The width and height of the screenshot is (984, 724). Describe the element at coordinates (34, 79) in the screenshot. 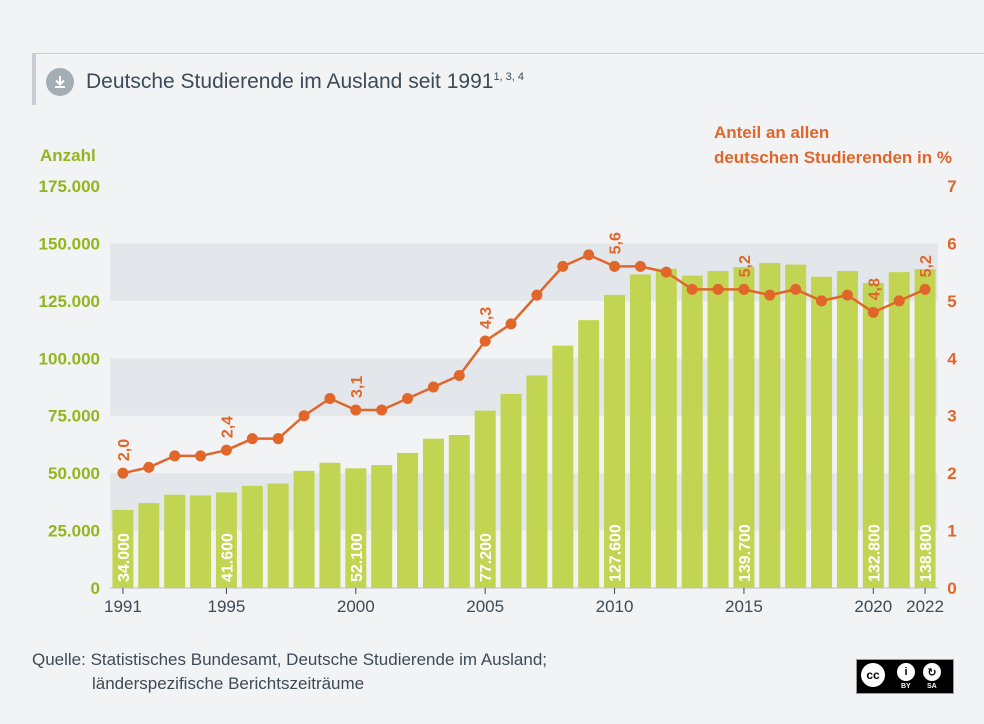

I see `title-accent-bar` at that location.